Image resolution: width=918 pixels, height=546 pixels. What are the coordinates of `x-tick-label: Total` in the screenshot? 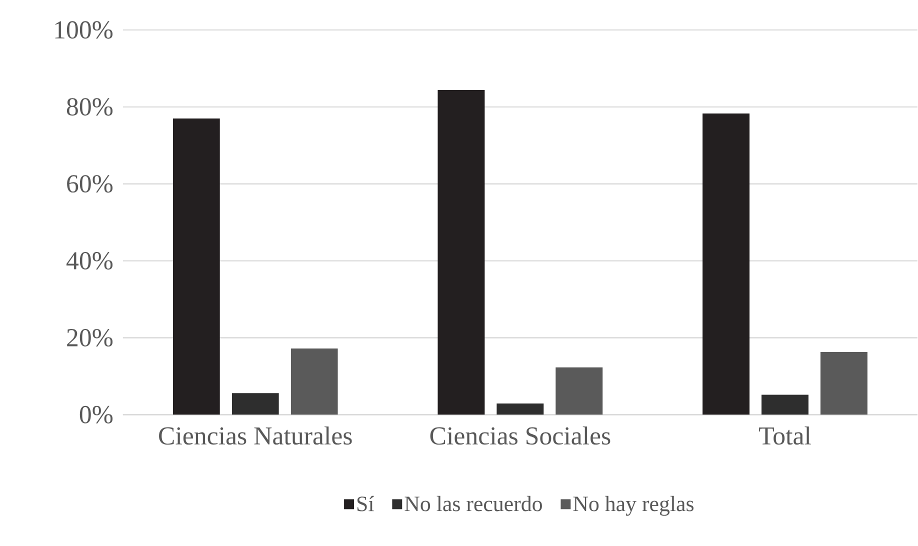 It's located at (785, 435).